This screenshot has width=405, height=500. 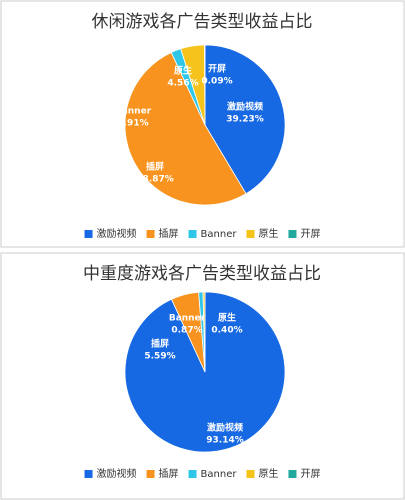 What do you see at coordinates (217, 69) in the screenshot?
I see `slice-category: 开屏` at bounding box center [217, 69].